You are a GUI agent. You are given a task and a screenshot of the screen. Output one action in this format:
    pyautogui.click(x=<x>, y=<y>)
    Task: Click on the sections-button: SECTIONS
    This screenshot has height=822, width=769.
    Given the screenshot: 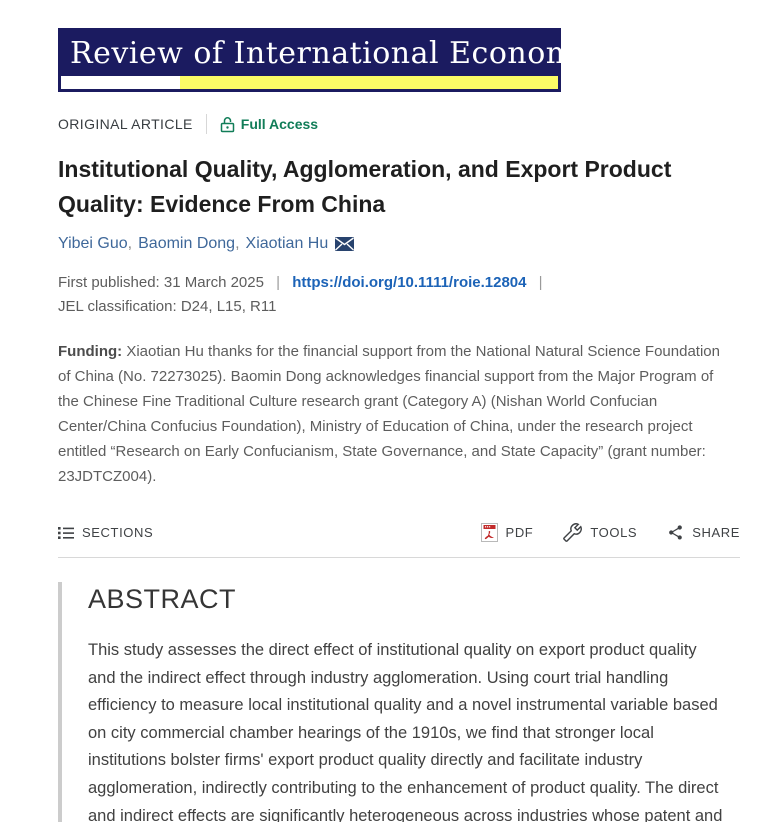 What is the action you would take?
    pyautogui.click(x=105, y=532)
    